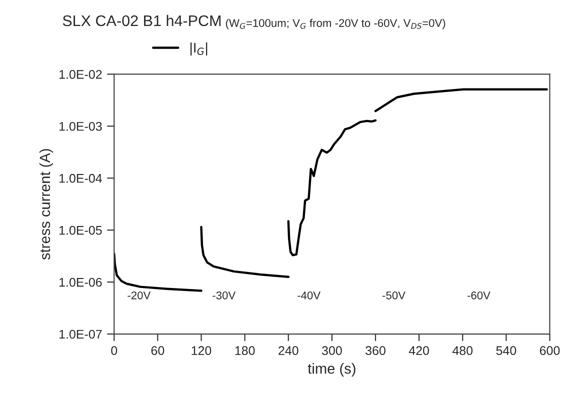  I want to click on y-tick-label: 1.0E-05, so click(81, 230).